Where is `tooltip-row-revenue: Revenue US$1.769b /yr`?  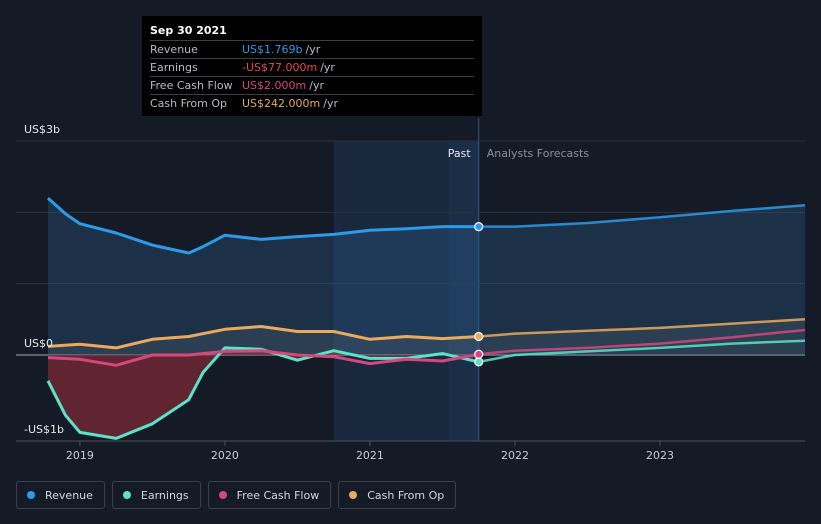
tooltip-row-revenue: Revenue US$1.769b /yr is located at coordinates (312, 49).